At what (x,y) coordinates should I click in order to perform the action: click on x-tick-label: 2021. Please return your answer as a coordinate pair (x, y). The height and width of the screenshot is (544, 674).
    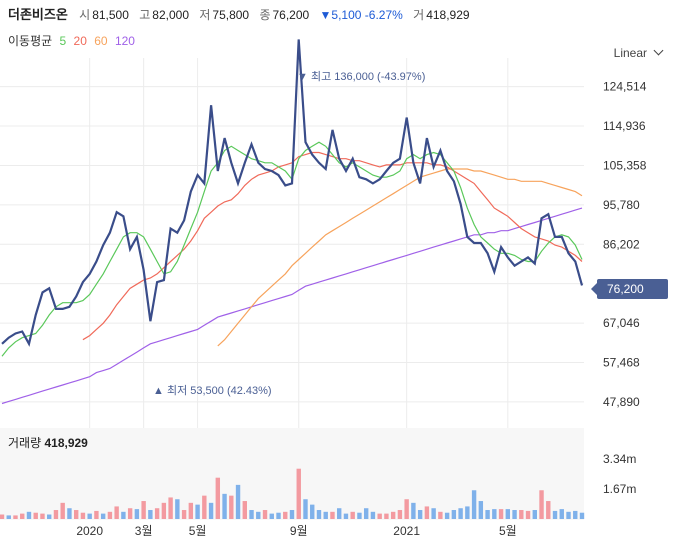
    Looking at the image, I should click on (406, 531).